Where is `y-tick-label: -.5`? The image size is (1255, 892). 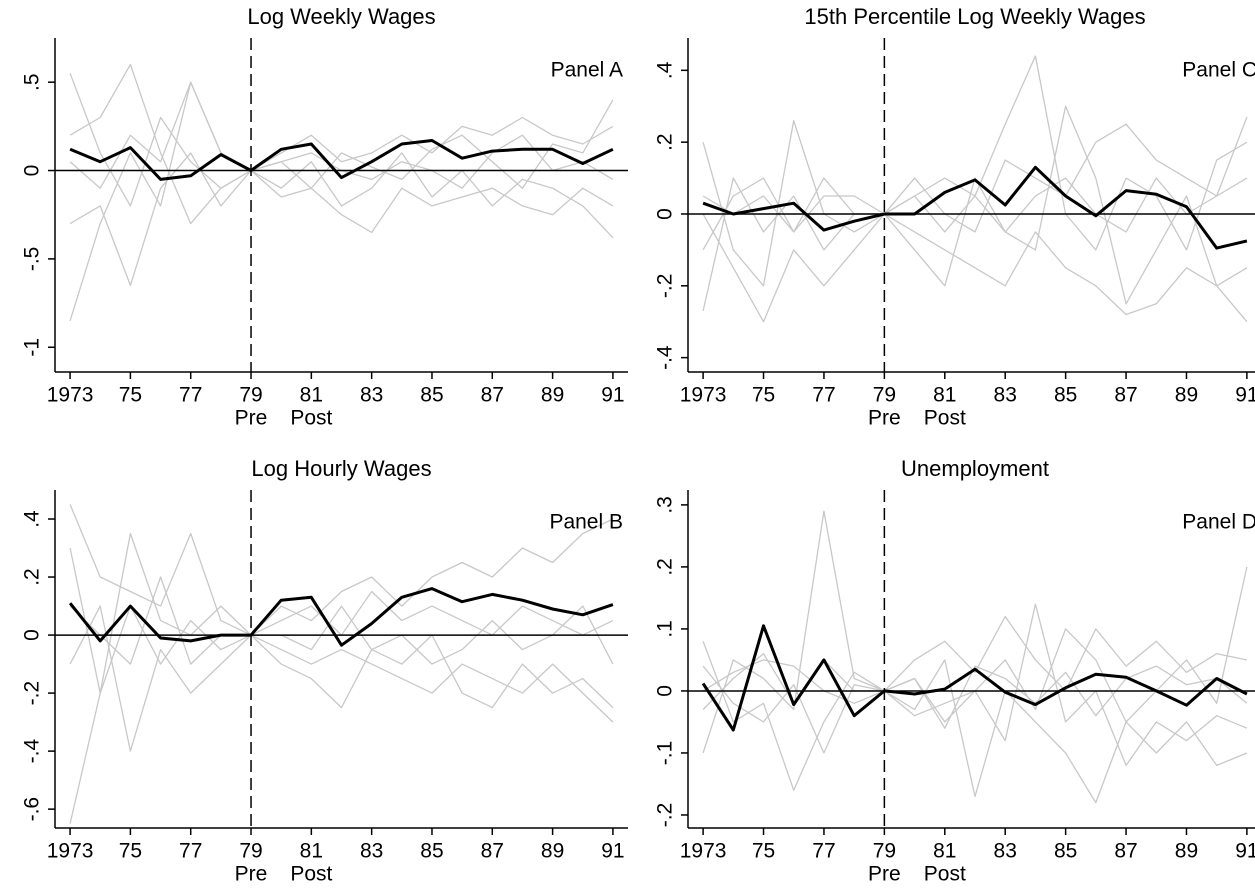
y-tick-label: -.5 is located at coordinates (32, 259).